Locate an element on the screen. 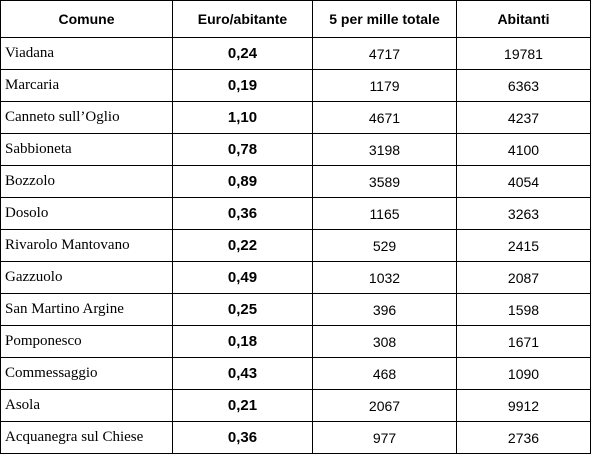 The width and height of the screenshot is (591, 471). cell-comune: Acquanegra sul Chiese is located at coordinates (86, 437).